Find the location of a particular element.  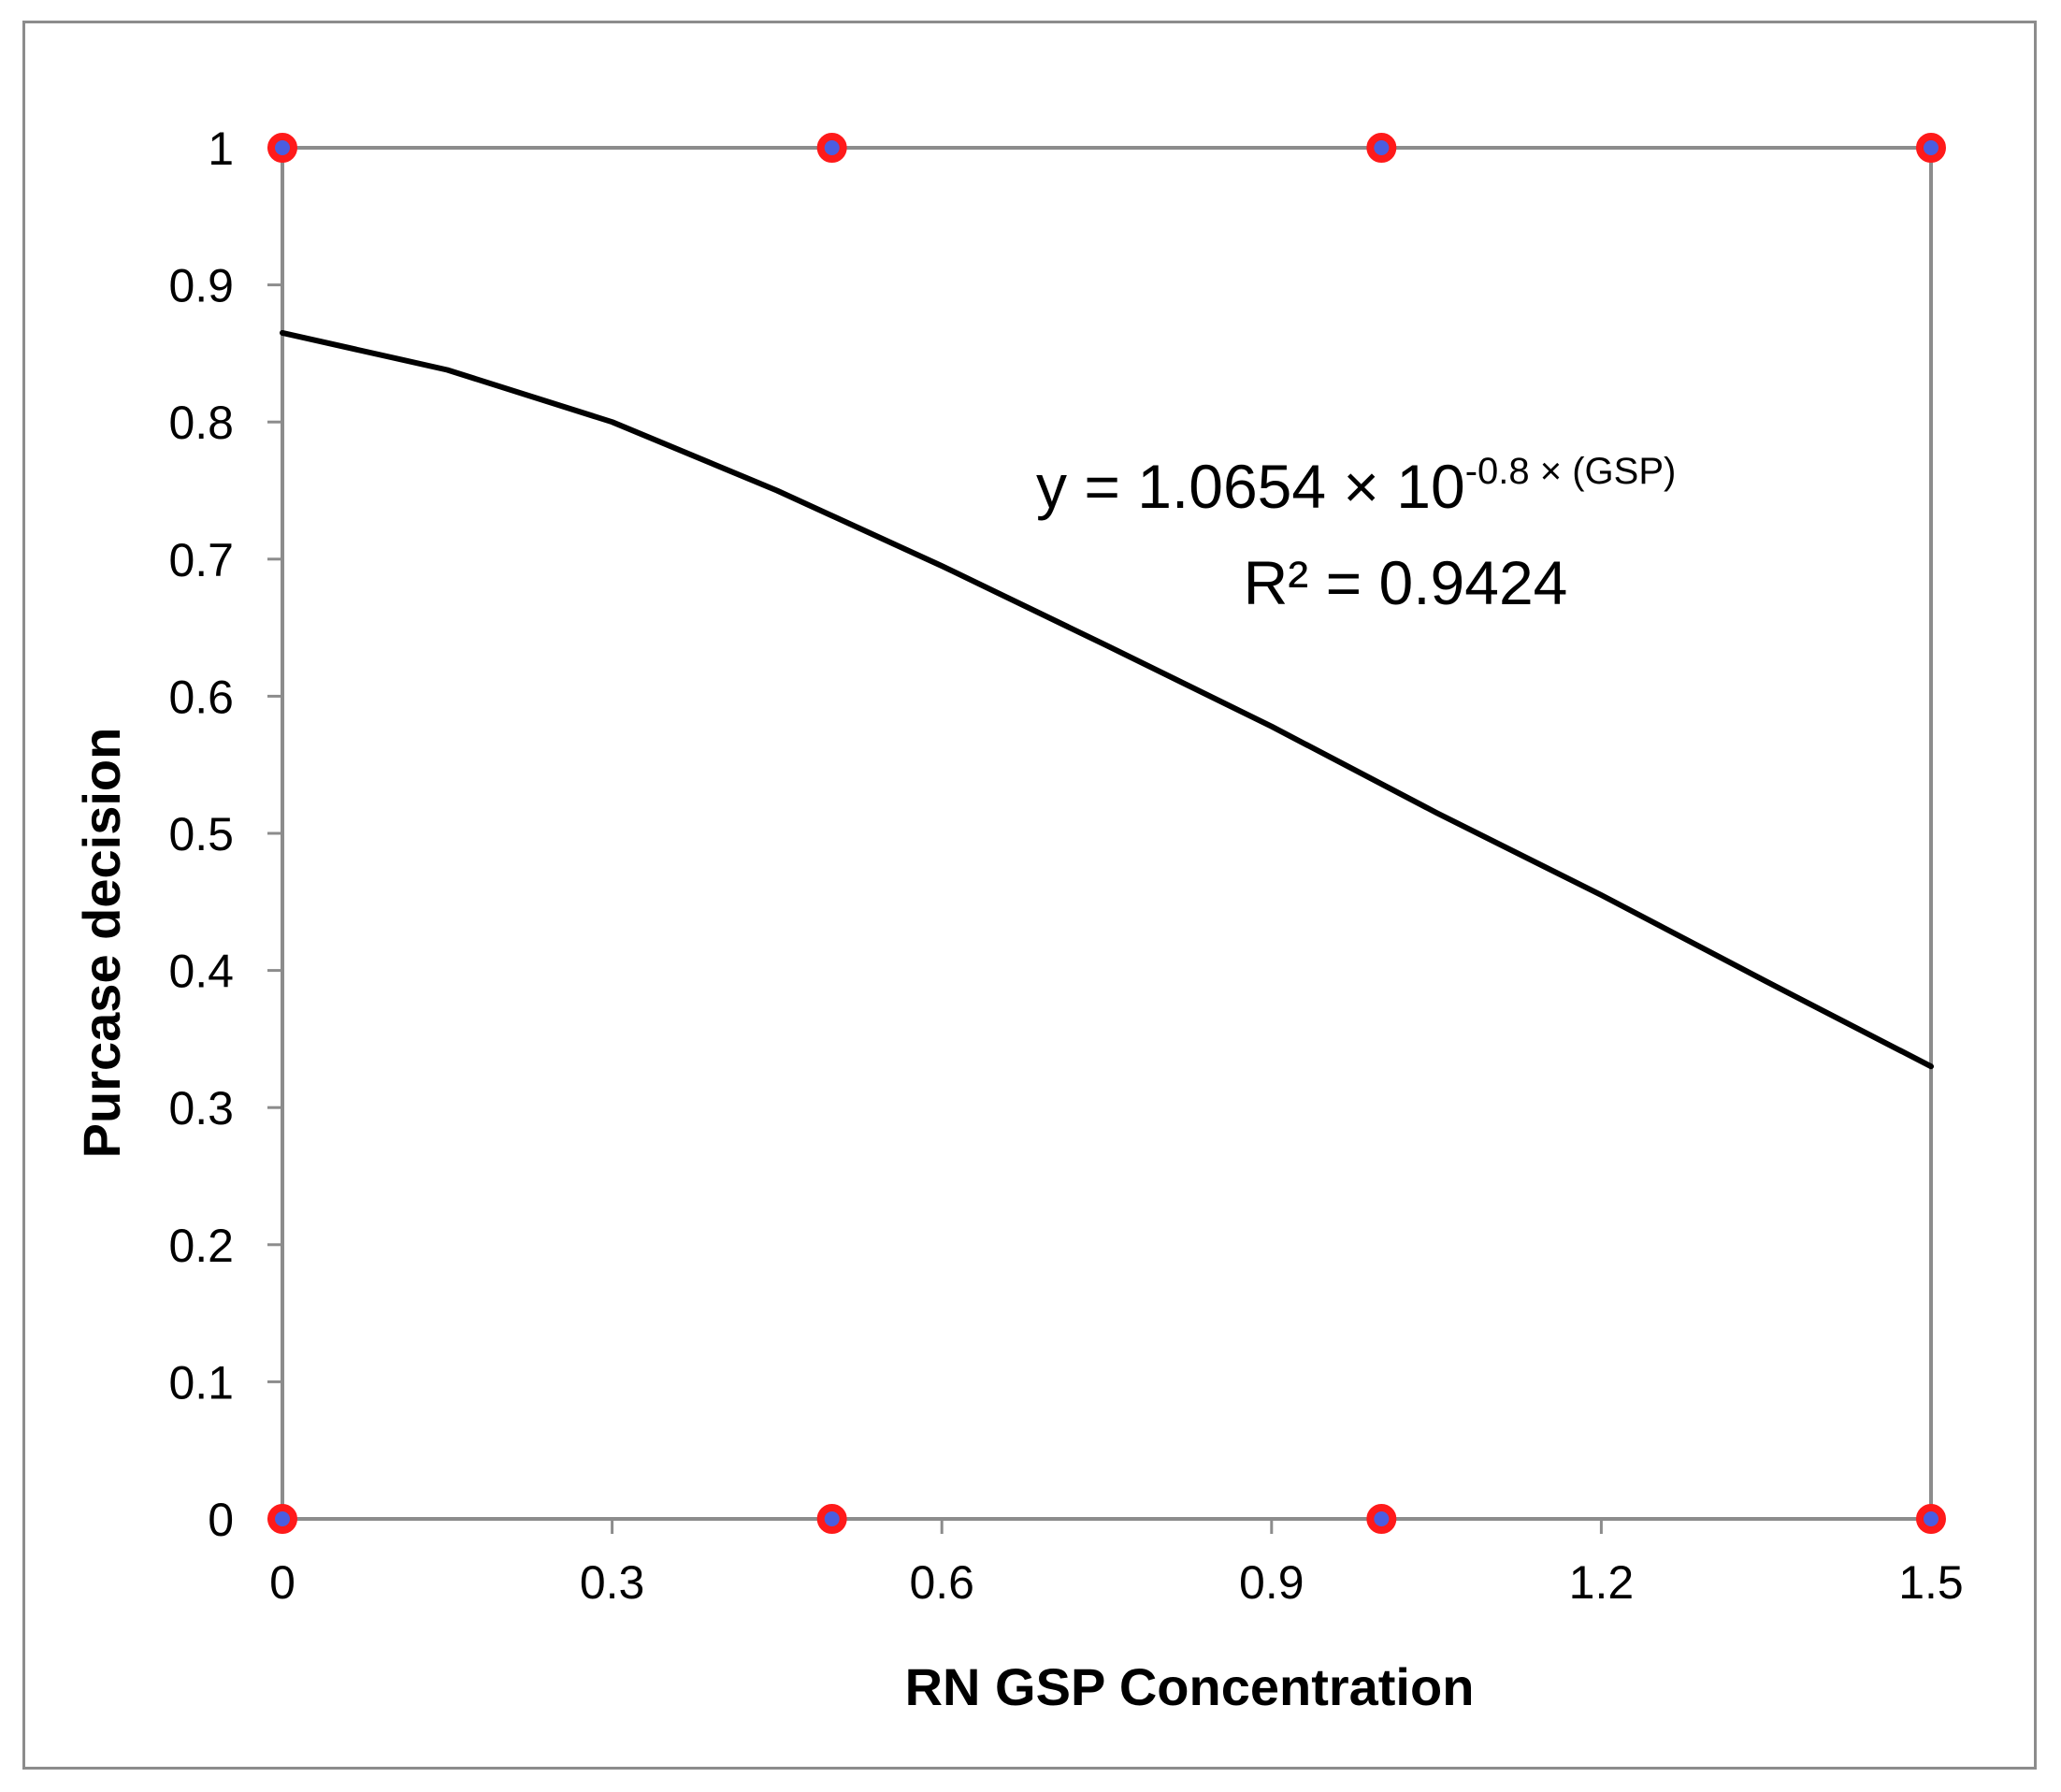

y-tick-label: 0.9 is located at coordinates (201, 286).